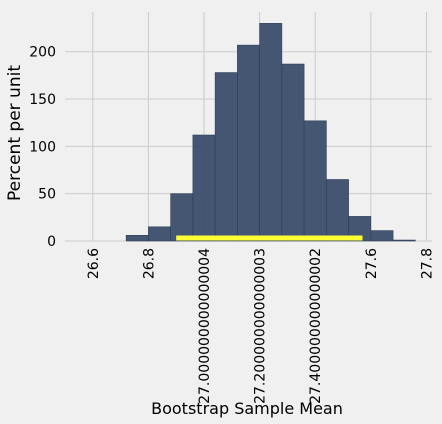  Describe the element at coordinates (149, 263) in the screenshot. I see `x-tick-label: 26.8` at that location.